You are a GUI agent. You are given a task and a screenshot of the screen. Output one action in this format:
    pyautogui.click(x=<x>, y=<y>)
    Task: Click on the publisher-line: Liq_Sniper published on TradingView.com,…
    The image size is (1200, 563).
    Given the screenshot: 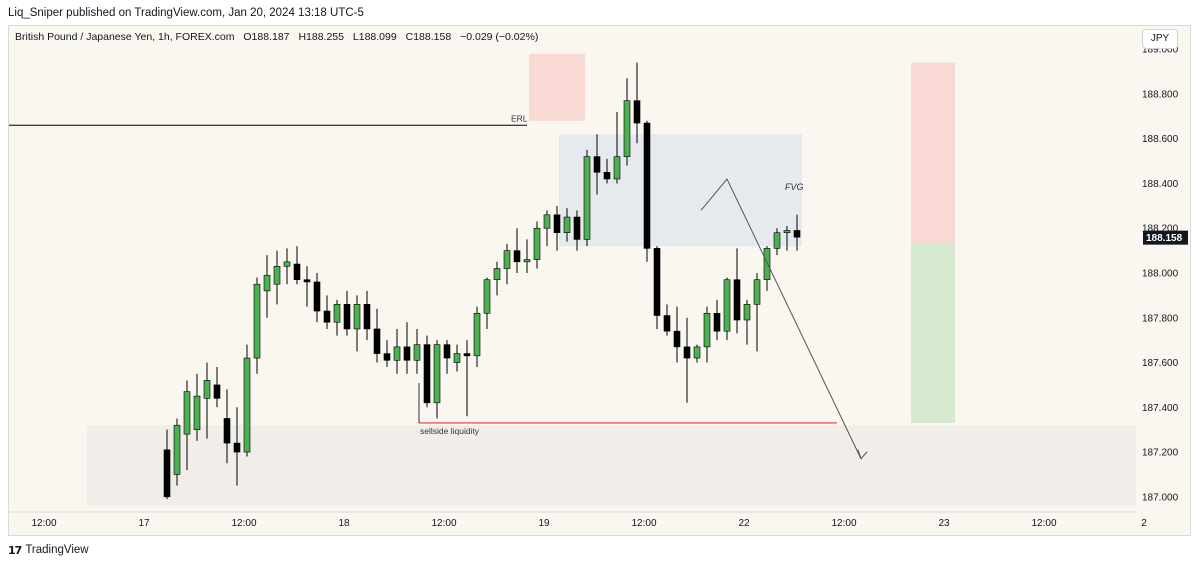 What is the action you would take?
    pyautogui.click(x=186, y=13)
    